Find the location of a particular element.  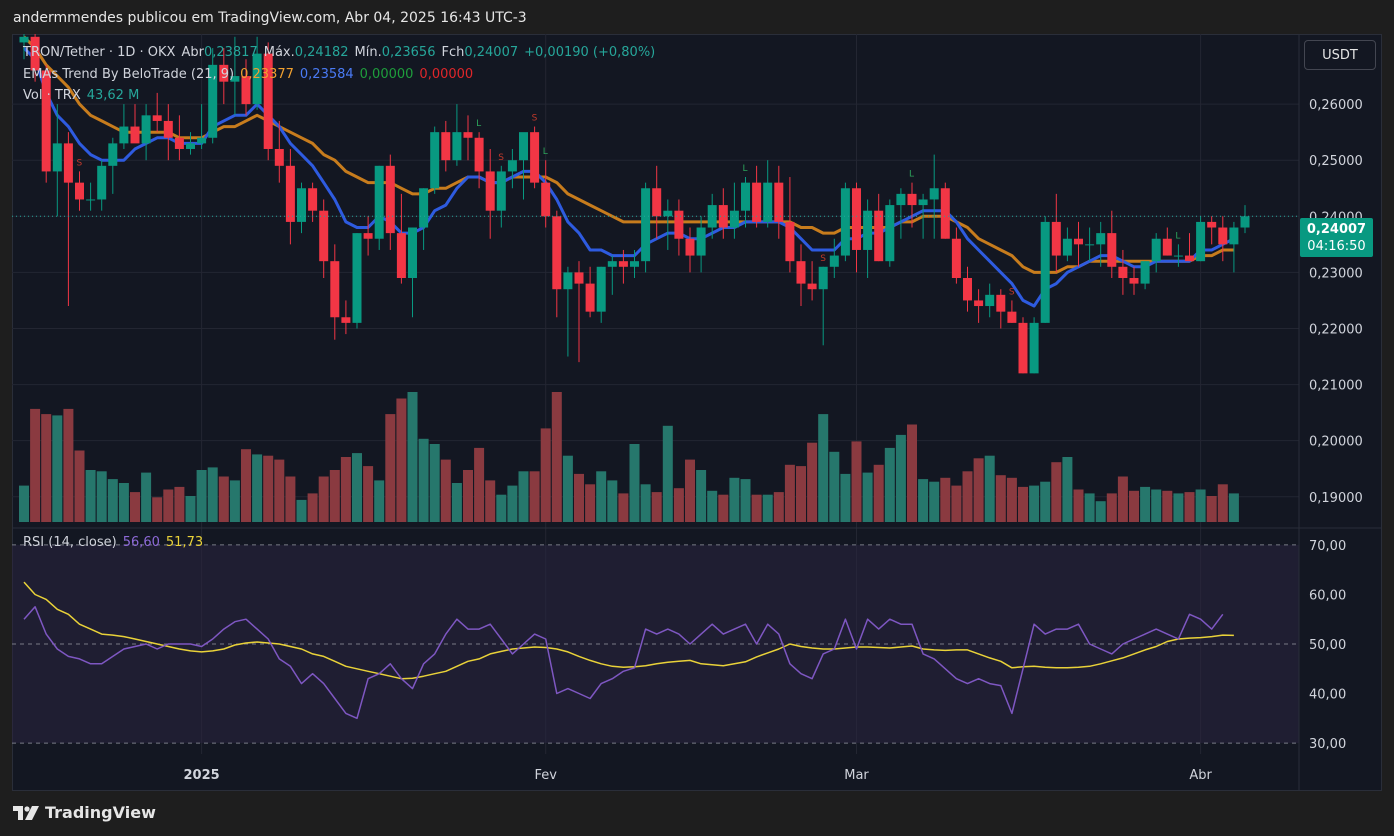

rsi-line is located at coordinates (623, 663).